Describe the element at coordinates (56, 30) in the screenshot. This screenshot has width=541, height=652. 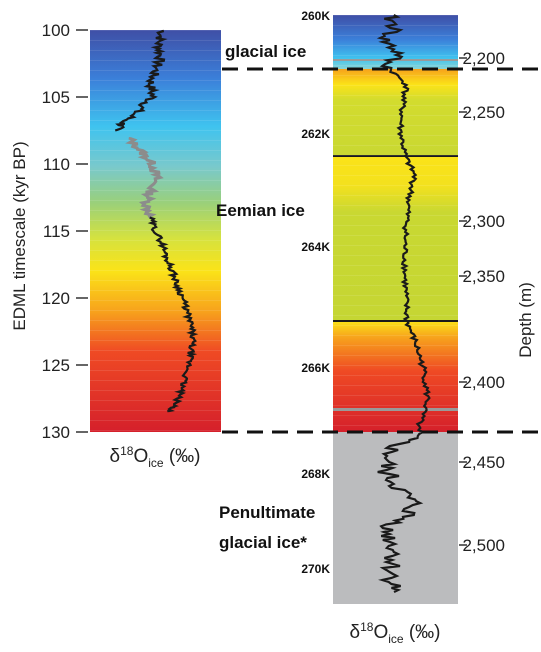
I see `left-y-tick-label: 100` at that location.